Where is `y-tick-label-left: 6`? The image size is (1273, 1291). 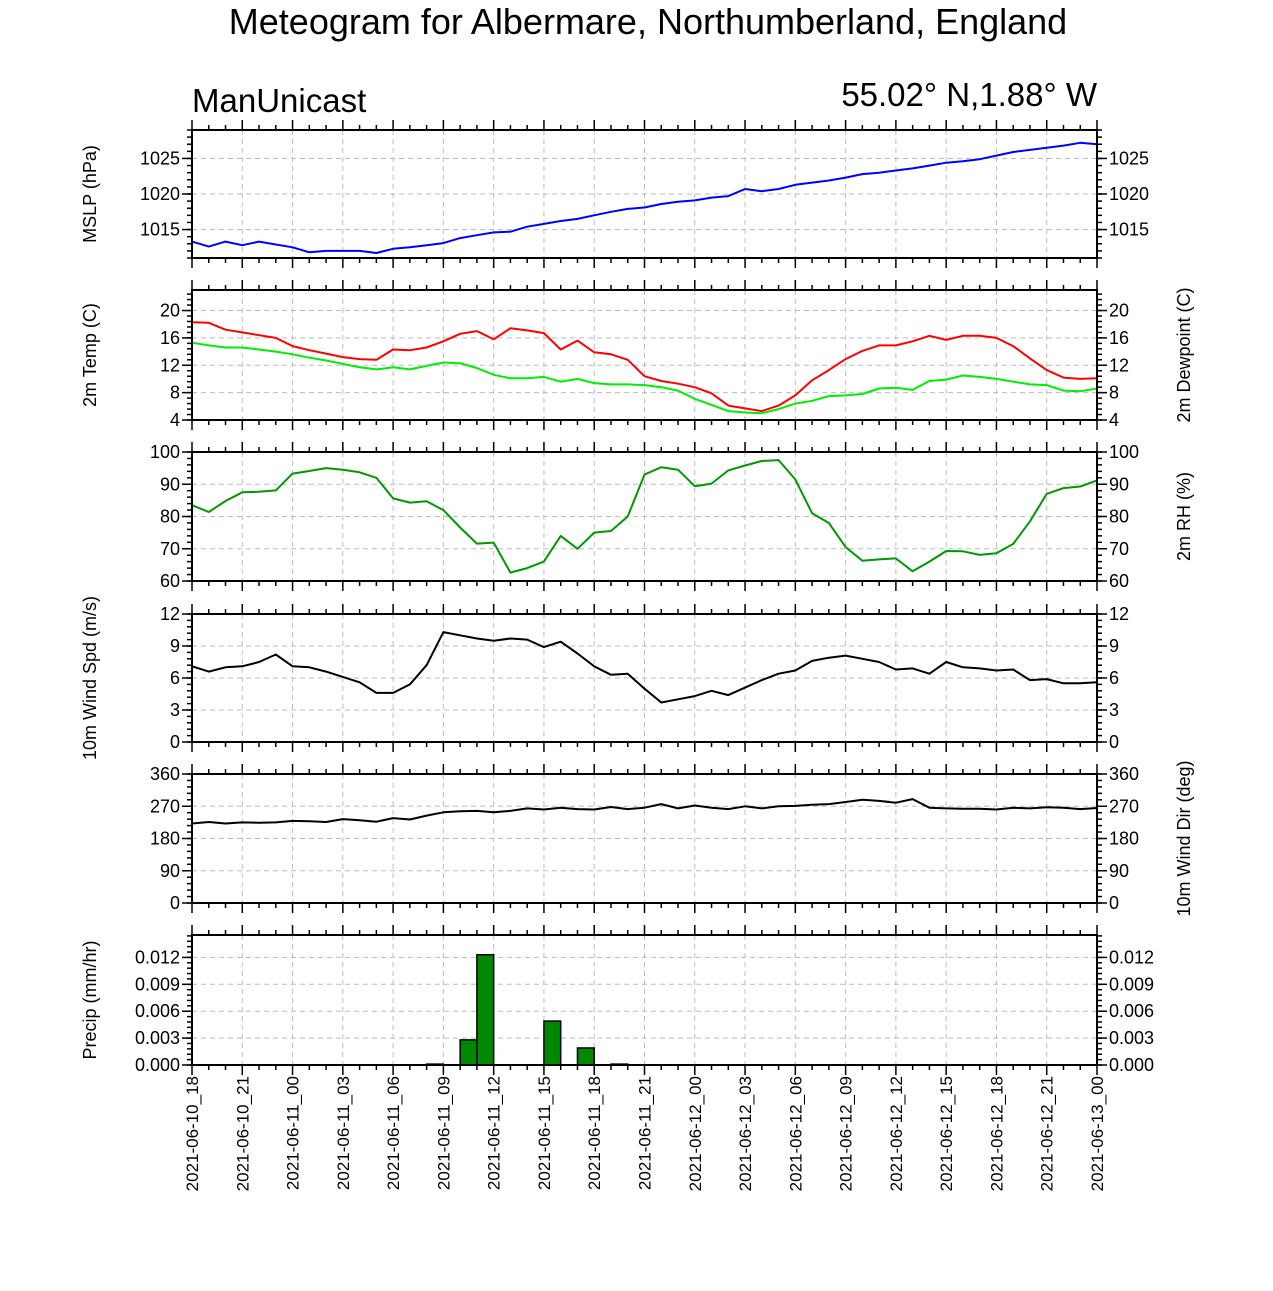
y-tick-label-left: 6 is located at coordinates (175, 678).